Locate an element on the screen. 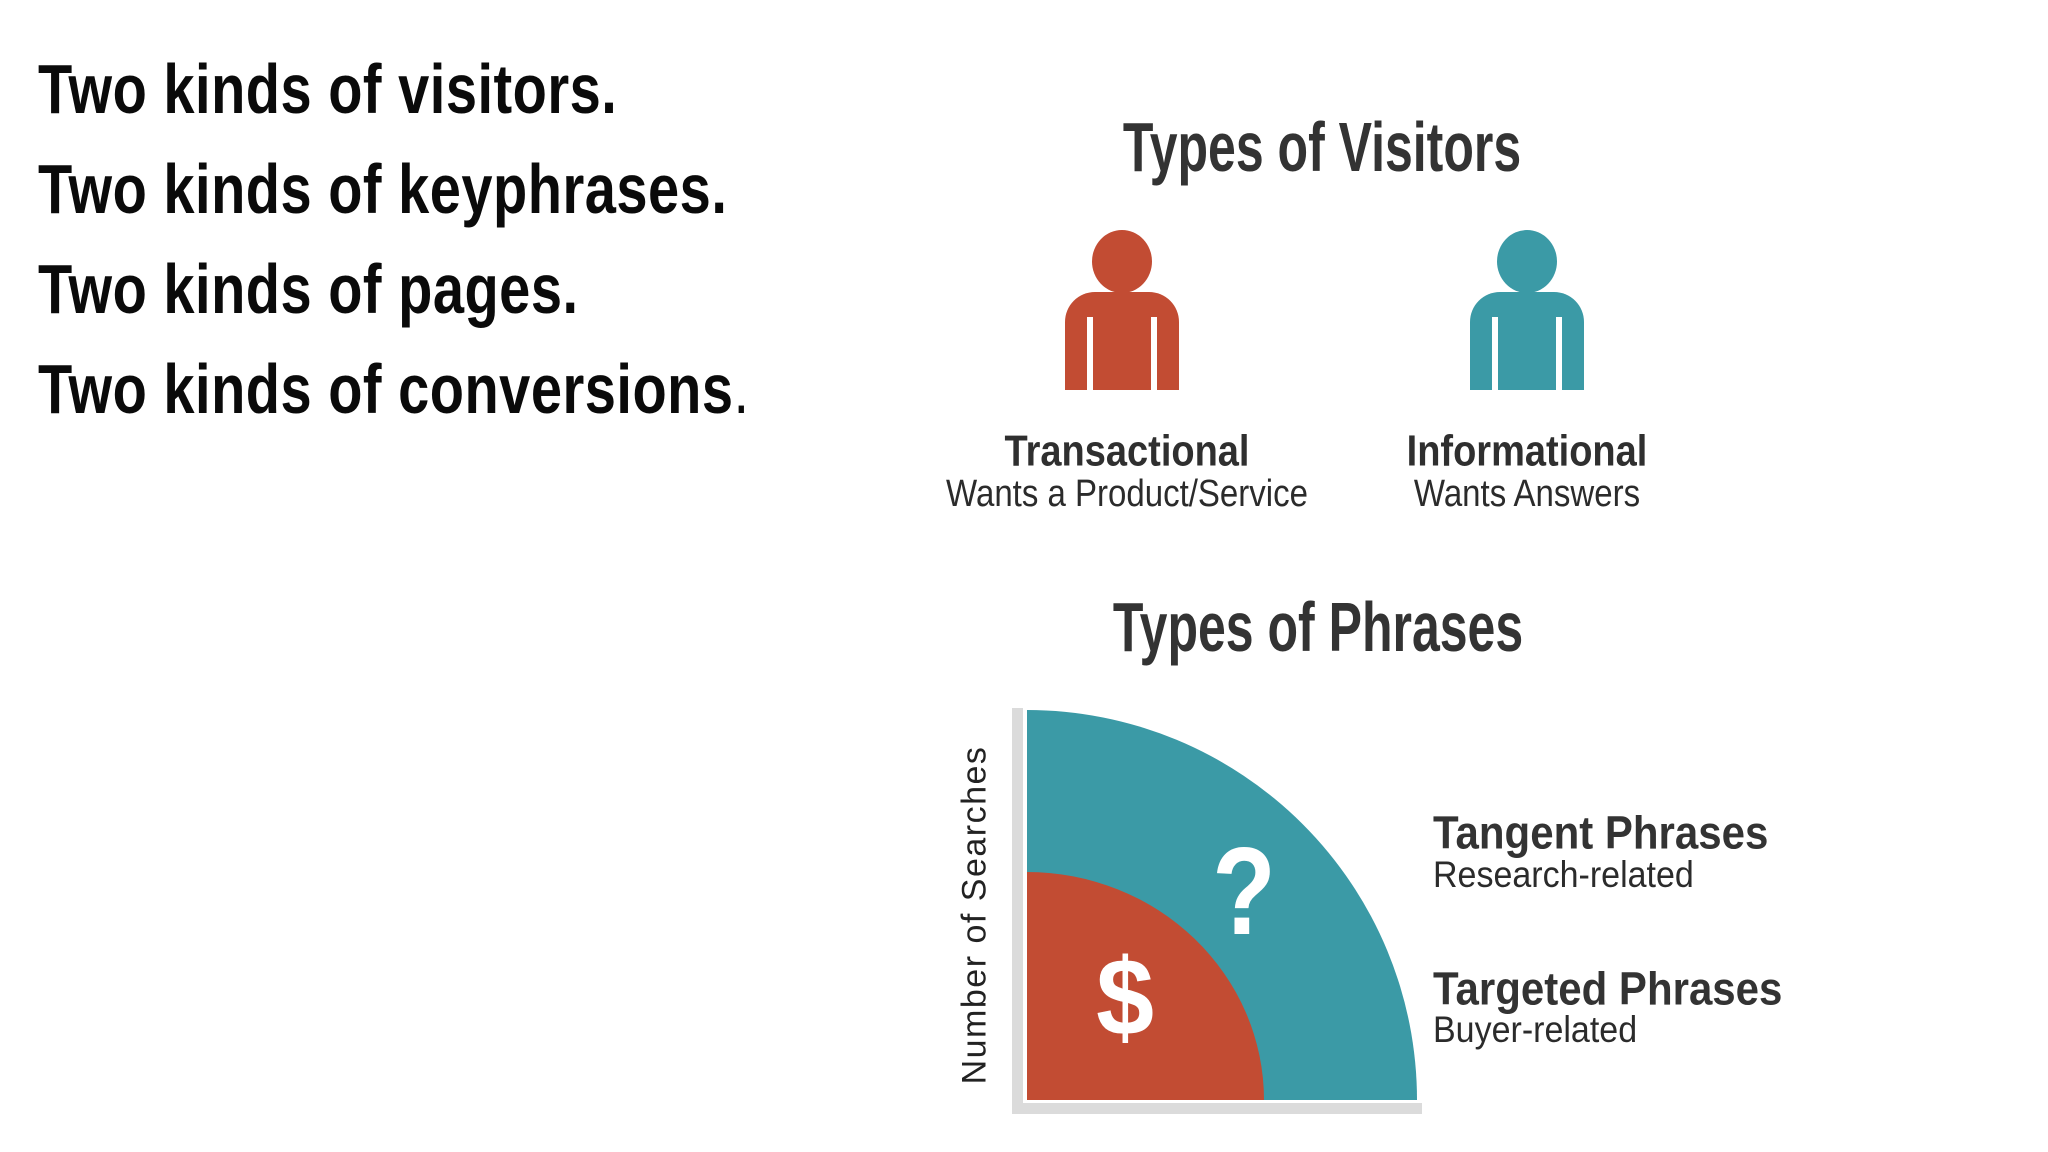  person-icon-transactional is located at coordinates (1122, 310).